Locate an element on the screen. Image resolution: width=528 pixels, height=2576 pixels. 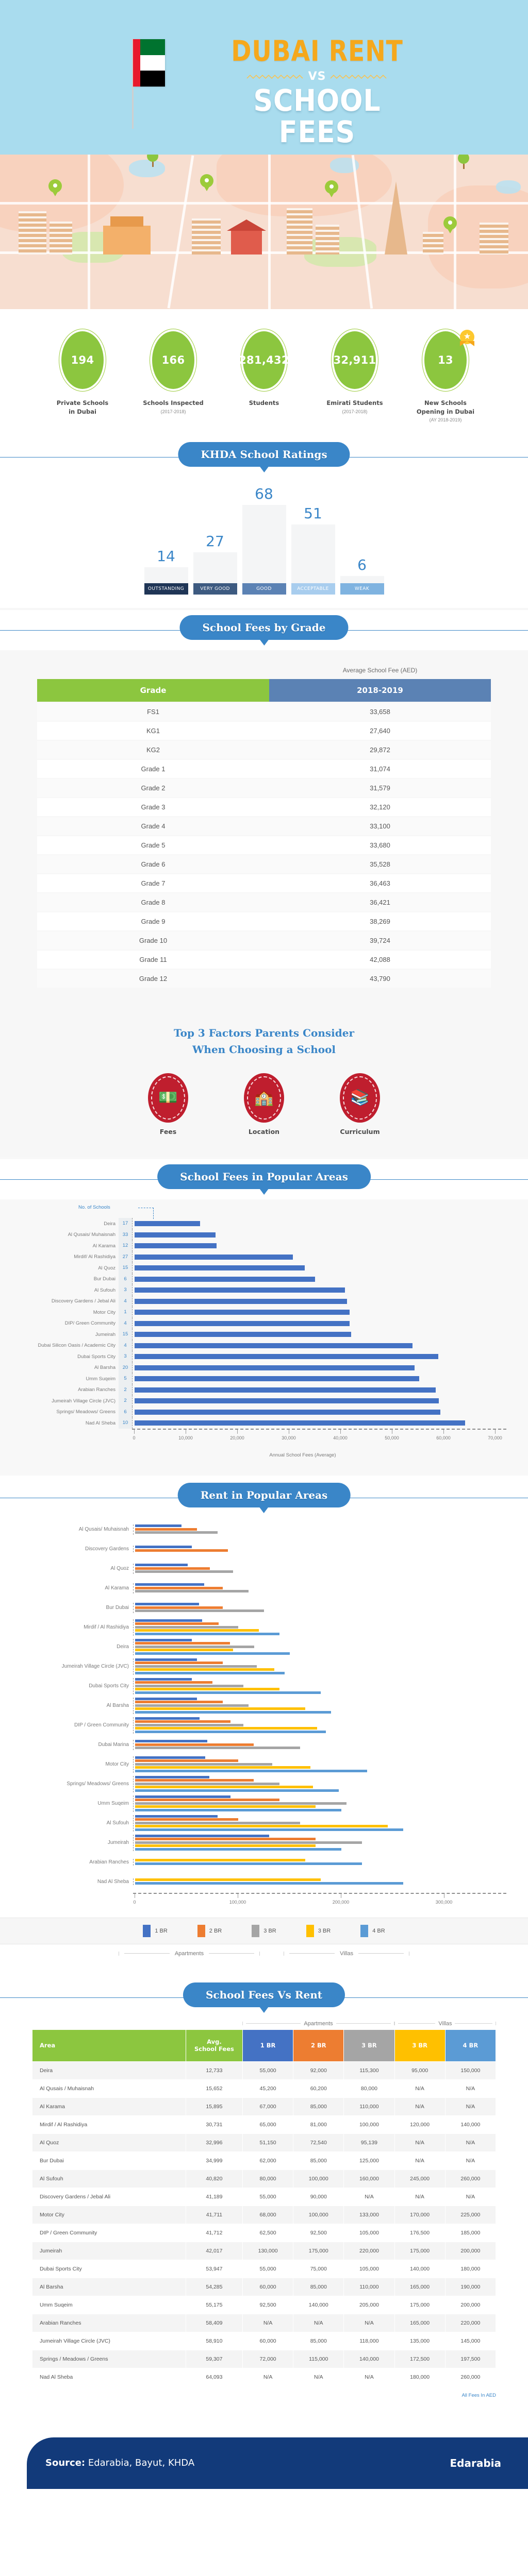
factor-card: 🏫 Location is located at coordinates (264, 1104).